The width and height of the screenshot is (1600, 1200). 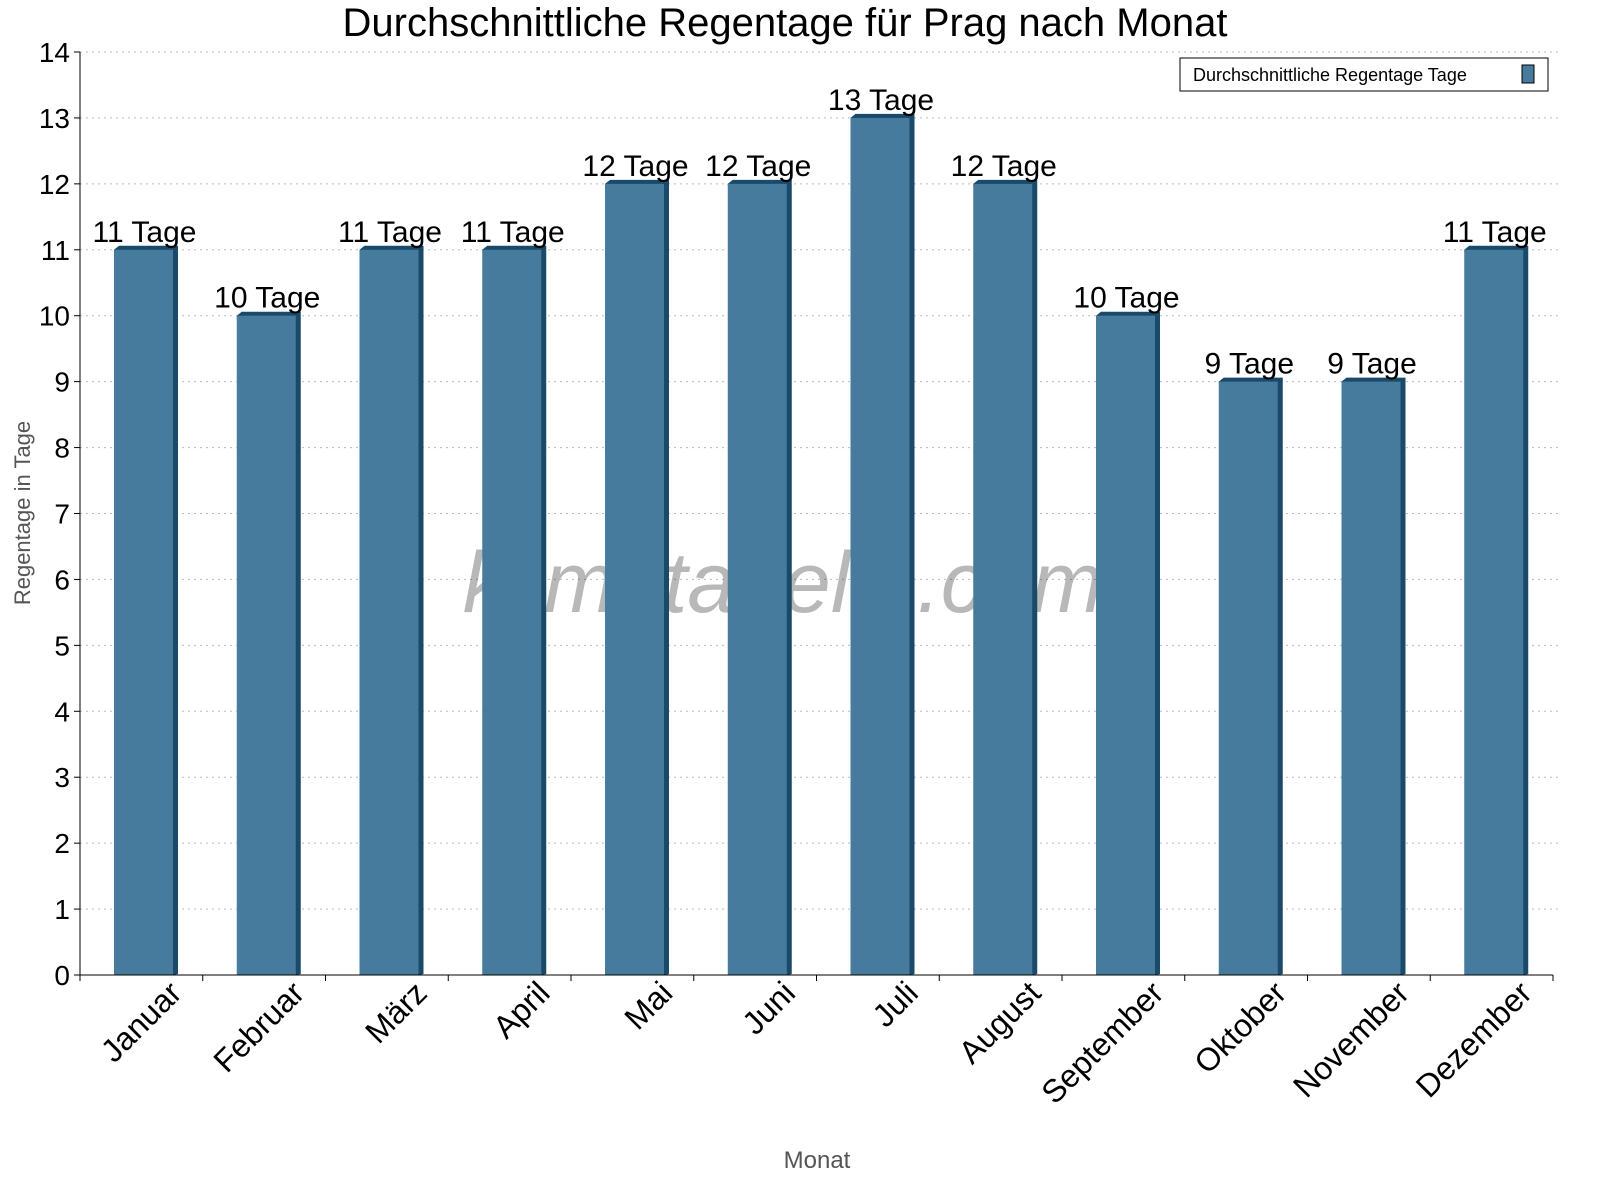 I want to click on x-tick-label: Mai, so click(x=648, y=1005).